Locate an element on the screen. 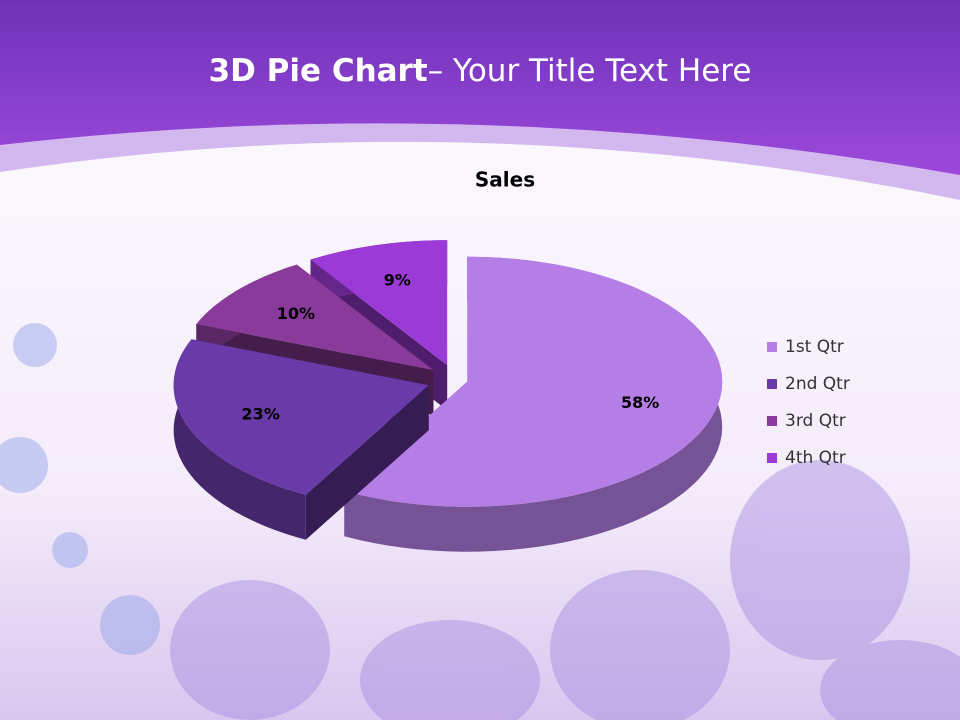 The width and height of the screenshot is (960, 720). slide-title: 3D Pie Chart– Your Title Text Here is located at coordinates (480, 71).